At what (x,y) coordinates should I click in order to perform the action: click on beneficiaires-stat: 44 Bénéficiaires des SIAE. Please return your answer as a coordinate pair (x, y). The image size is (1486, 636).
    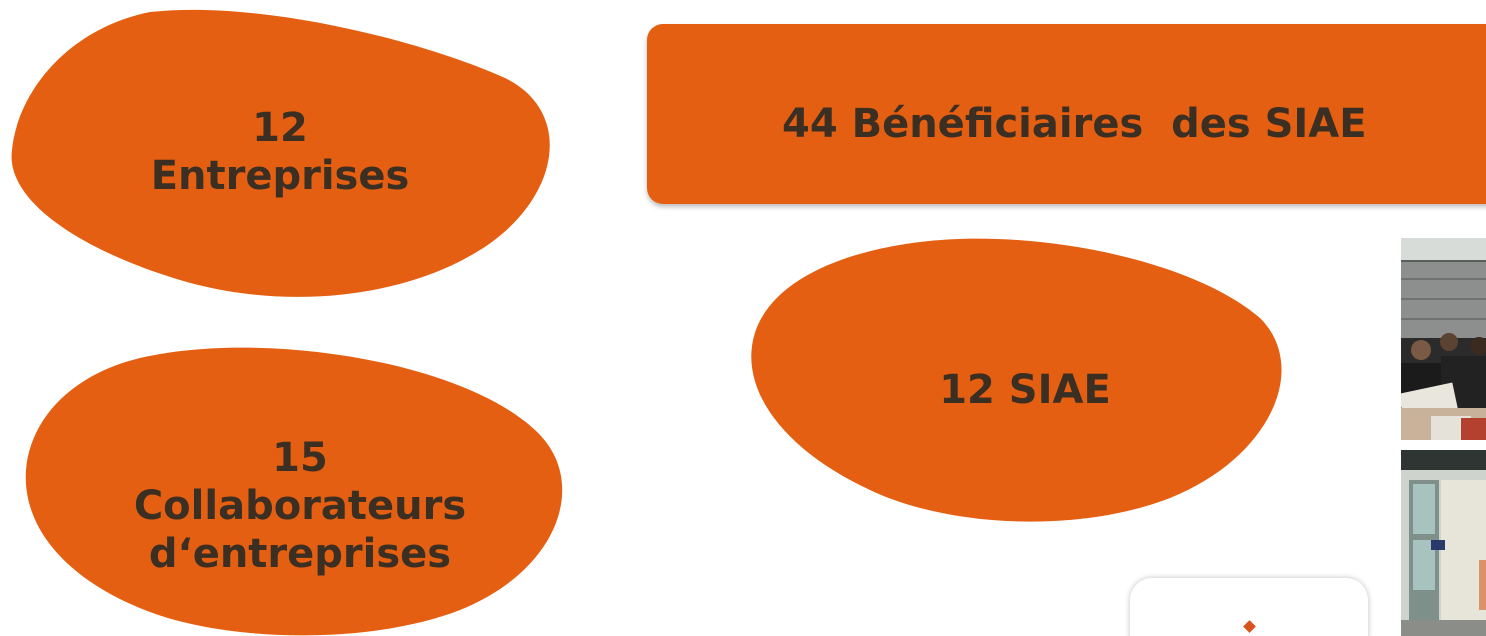
    Looking at the image, I should click on (1074, 124).